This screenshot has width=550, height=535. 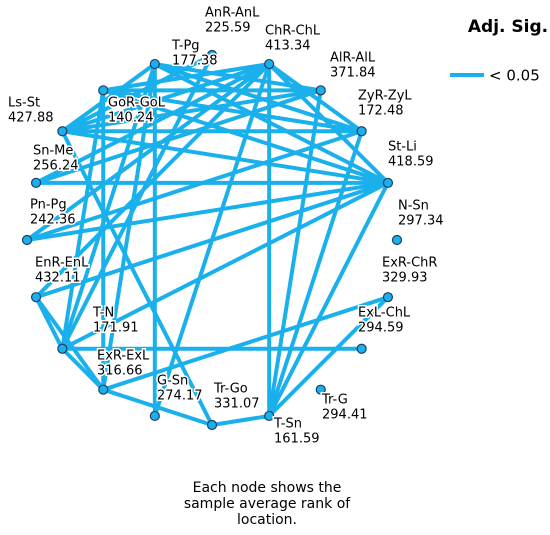 I want to click on node-label: AnR-AnL, so click(x=232, y=13).